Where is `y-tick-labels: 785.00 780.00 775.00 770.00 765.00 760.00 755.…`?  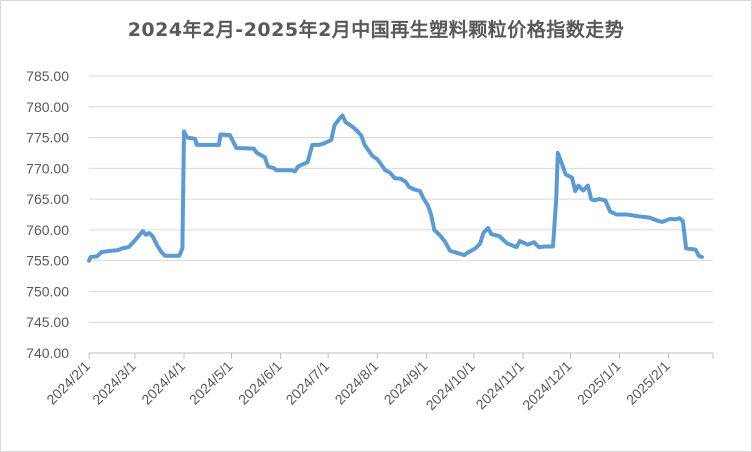 y-tick-labels: 785.00 780.00 775.00 770.00 765.00 760.00 755.… is located at coordinates (47, 214).